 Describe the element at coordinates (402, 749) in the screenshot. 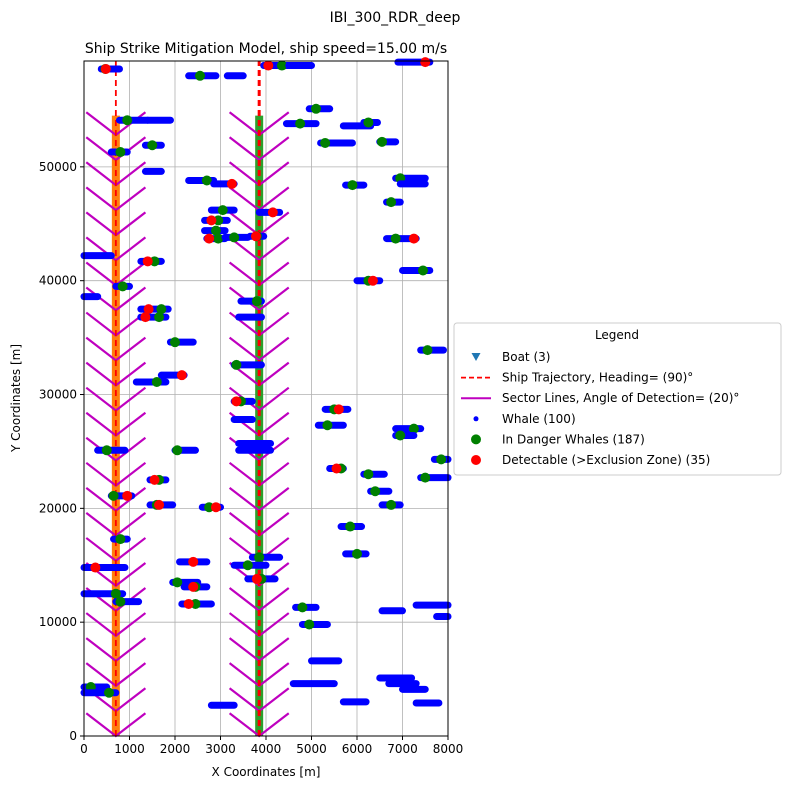

I see `x-tick-label: 7000` at that location.